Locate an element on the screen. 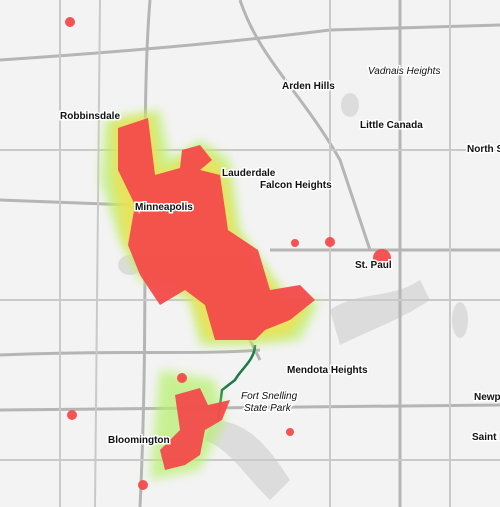  little-canada-label: Little Canada is located at coordinates (391, 125).